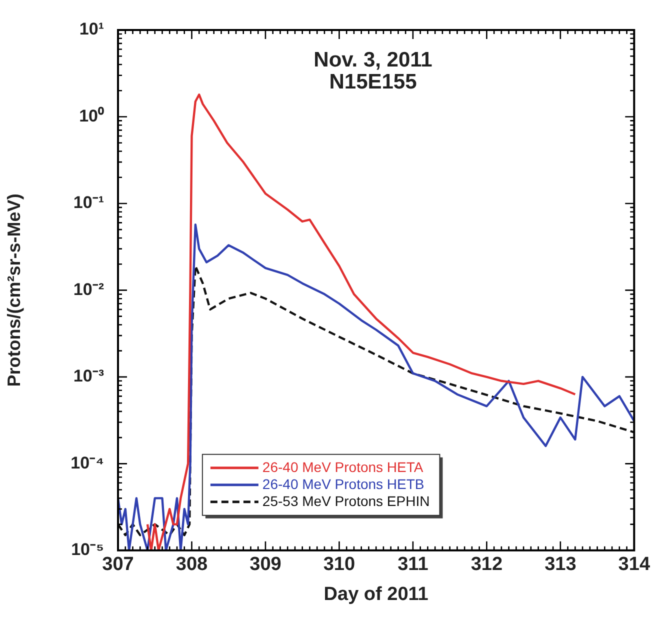 This screenshot has width=653, height=620. I want to click on legend-label: 26-40 MeV Protons HETA, so click(343, 466).